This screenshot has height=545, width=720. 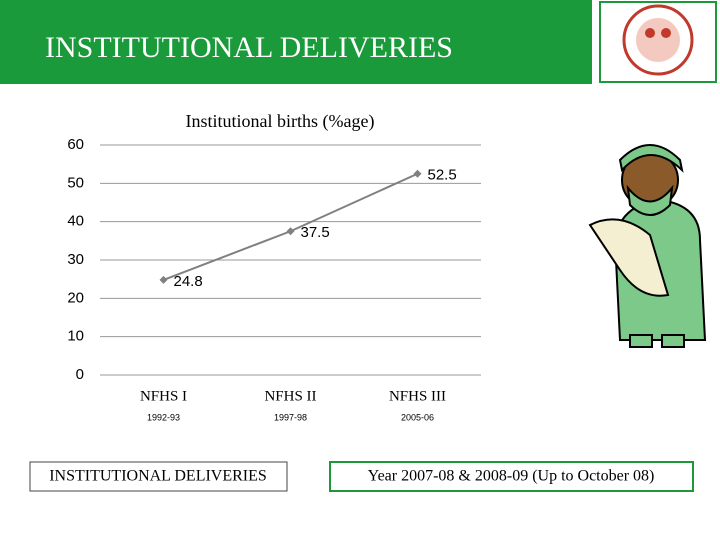 I want to click on chart-title: Institutional births (%age), so click(x=280, y=121).